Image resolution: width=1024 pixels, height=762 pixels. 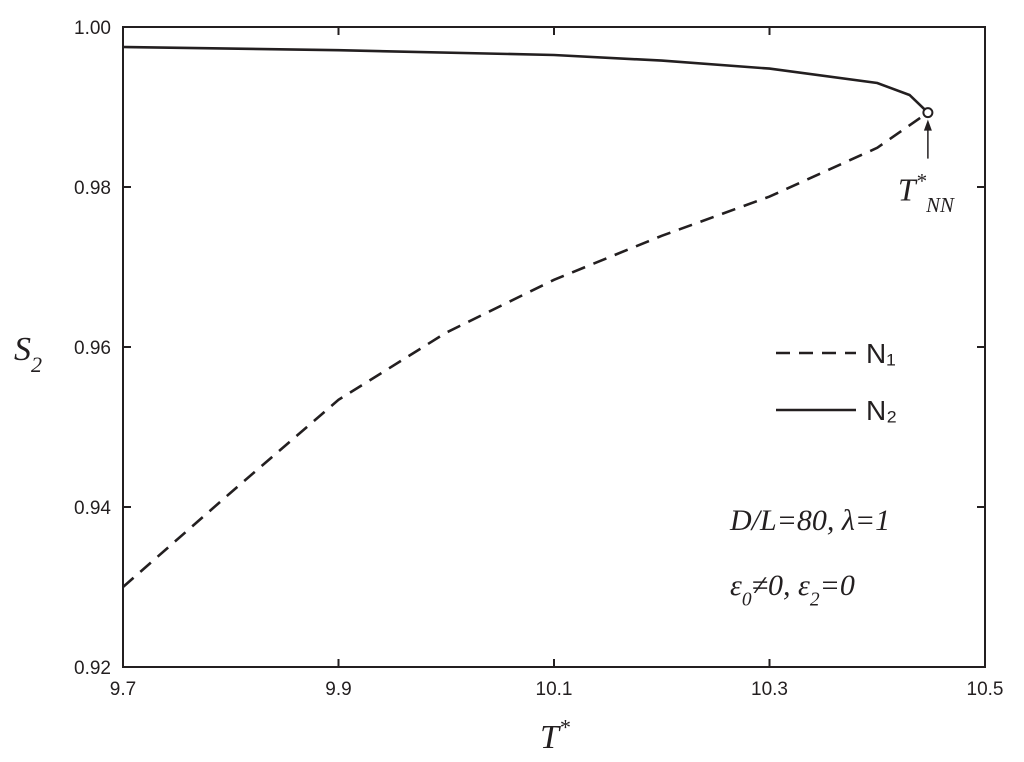 What do you see at coordinates (525, 79) in the screenshot?
I see `data-line` at bounding box center [525, 79].